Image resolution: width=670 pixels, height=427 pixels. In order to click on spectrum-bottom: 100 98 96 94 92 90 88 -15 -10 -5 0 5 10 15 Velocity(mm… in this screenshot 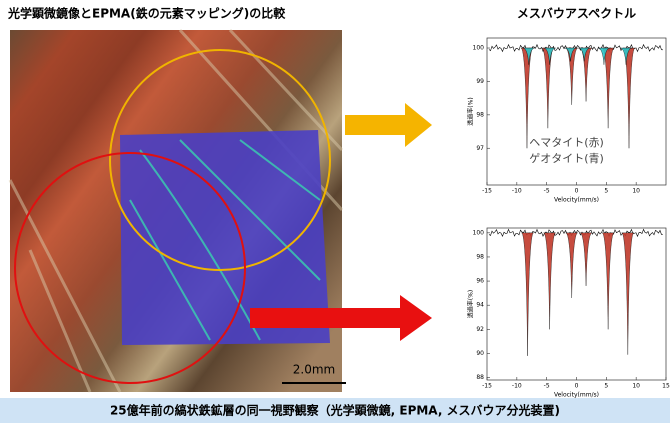, I will do `click(568, 313)`.